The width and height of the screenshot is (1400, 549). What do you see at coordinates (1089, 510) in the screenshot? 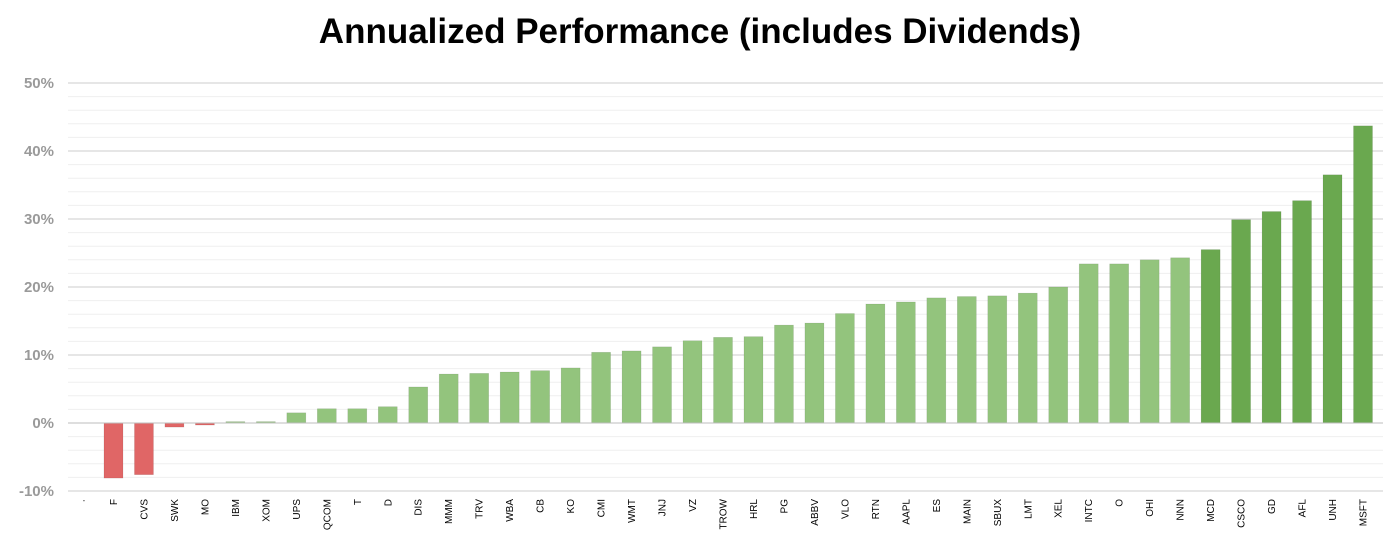
I see `x-tick-label: INTC` at bounding box center [1089, 510].